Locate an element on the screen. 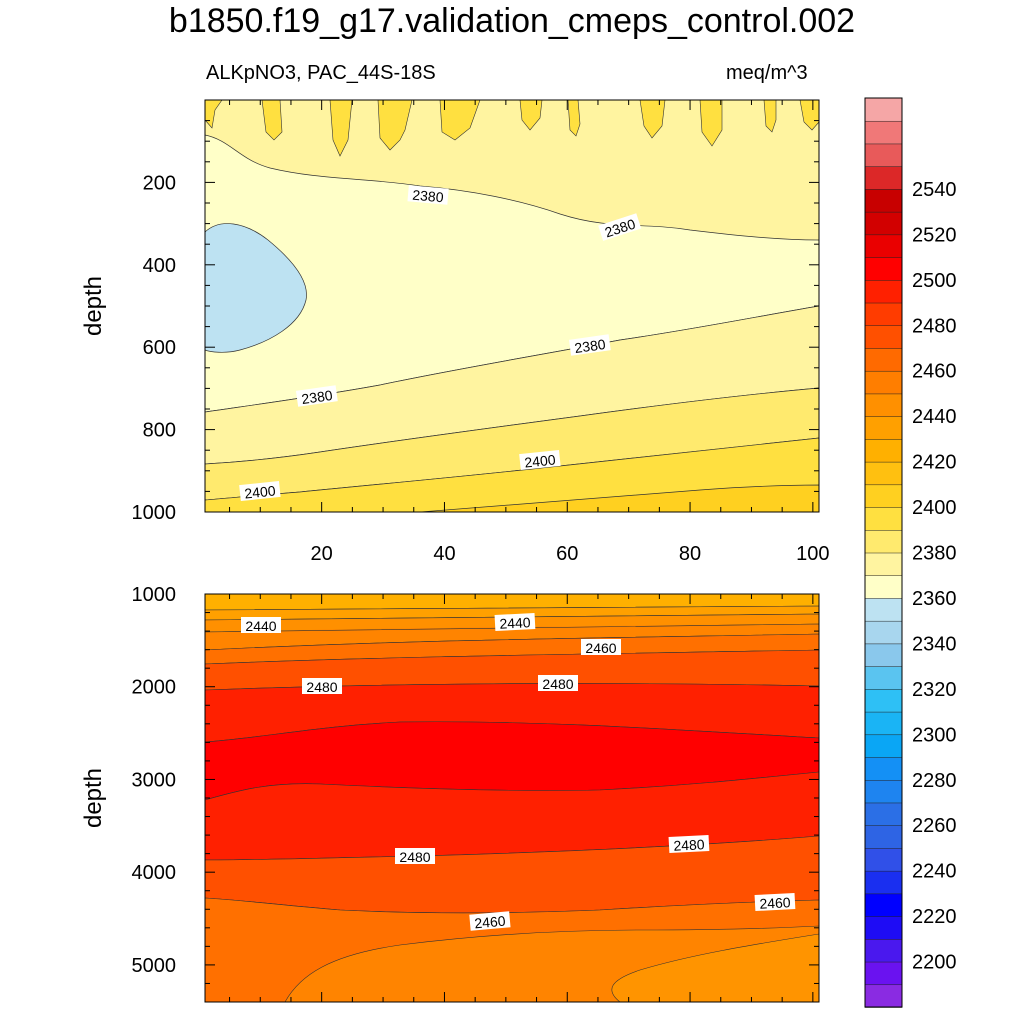  x-tick-label: 40 is located at coordinates (444, 554).